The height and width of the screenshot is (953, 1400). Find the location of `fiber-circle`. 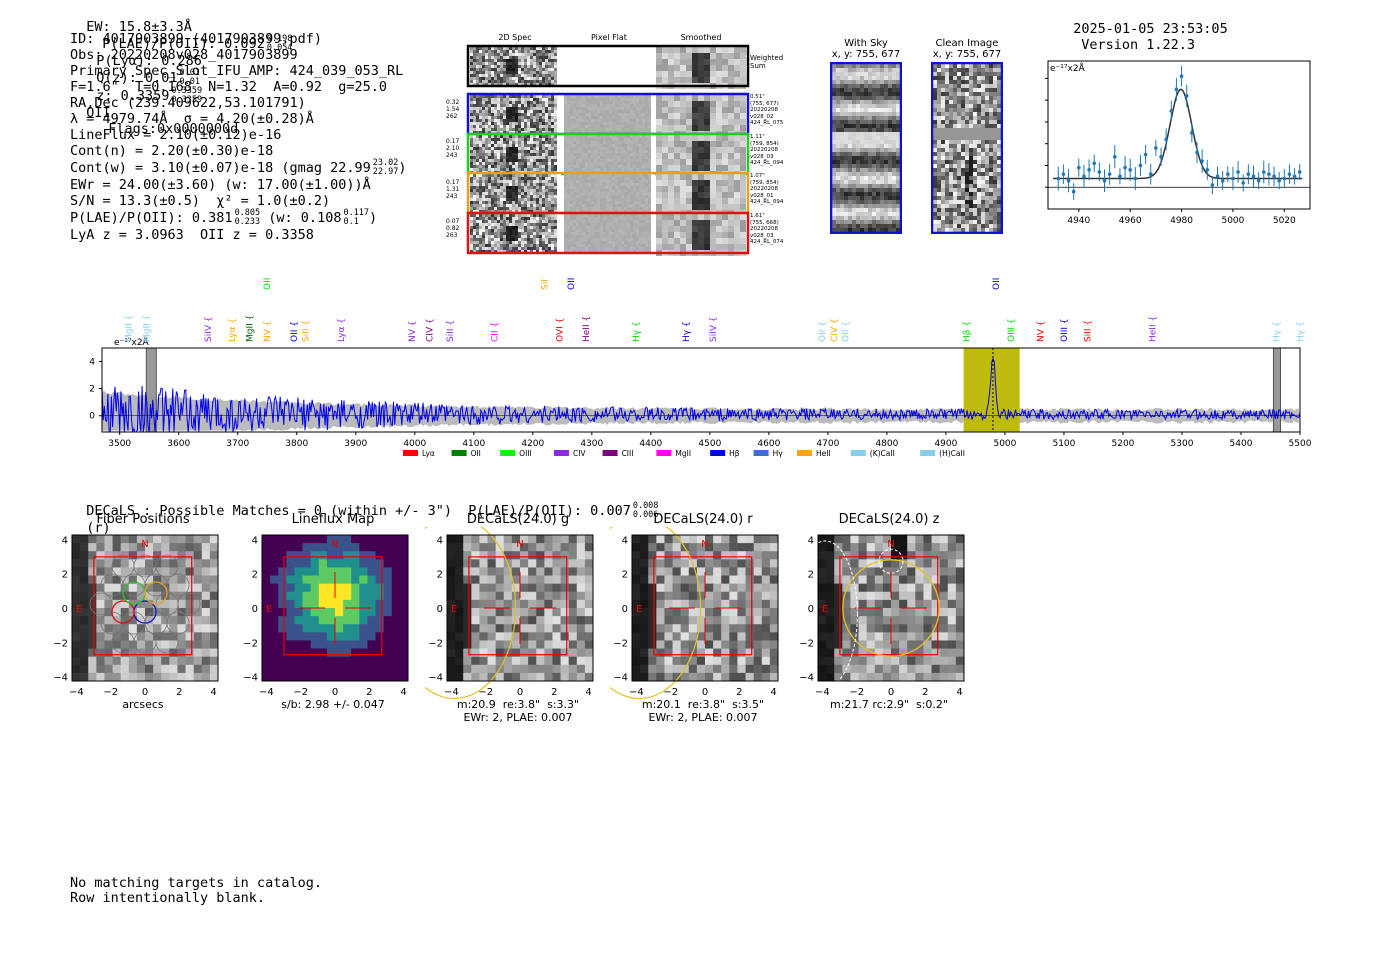

fiber-circle is located at coordinates (167, 566).